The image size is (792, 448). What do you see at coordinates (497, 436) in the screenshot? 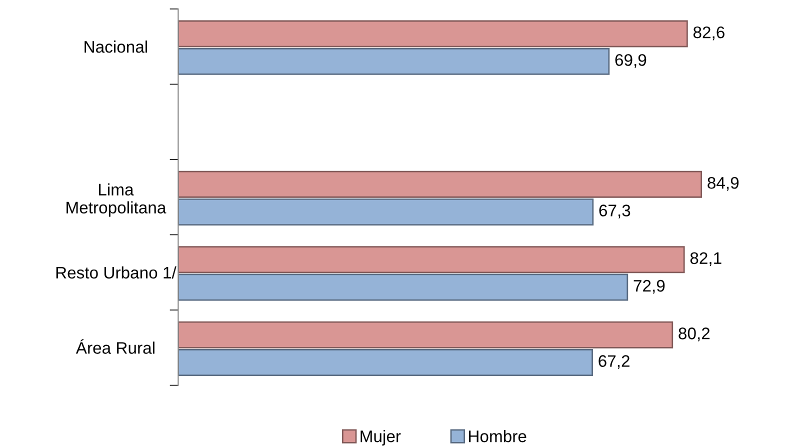
I see `legend-label: Hombre` at bounding box center [497, 436].